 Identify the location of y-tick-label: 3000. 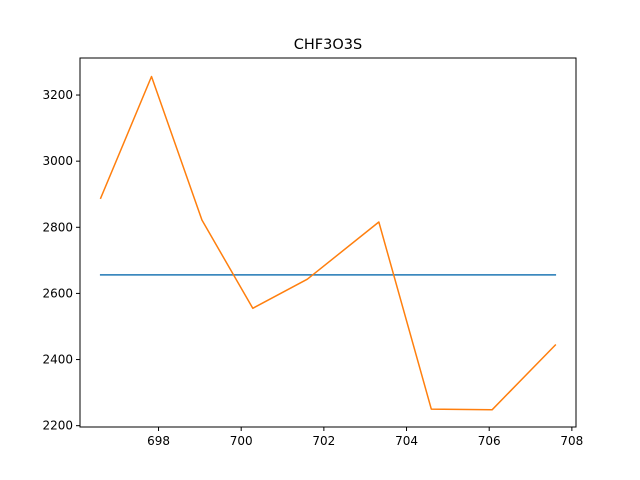
(57, 161).